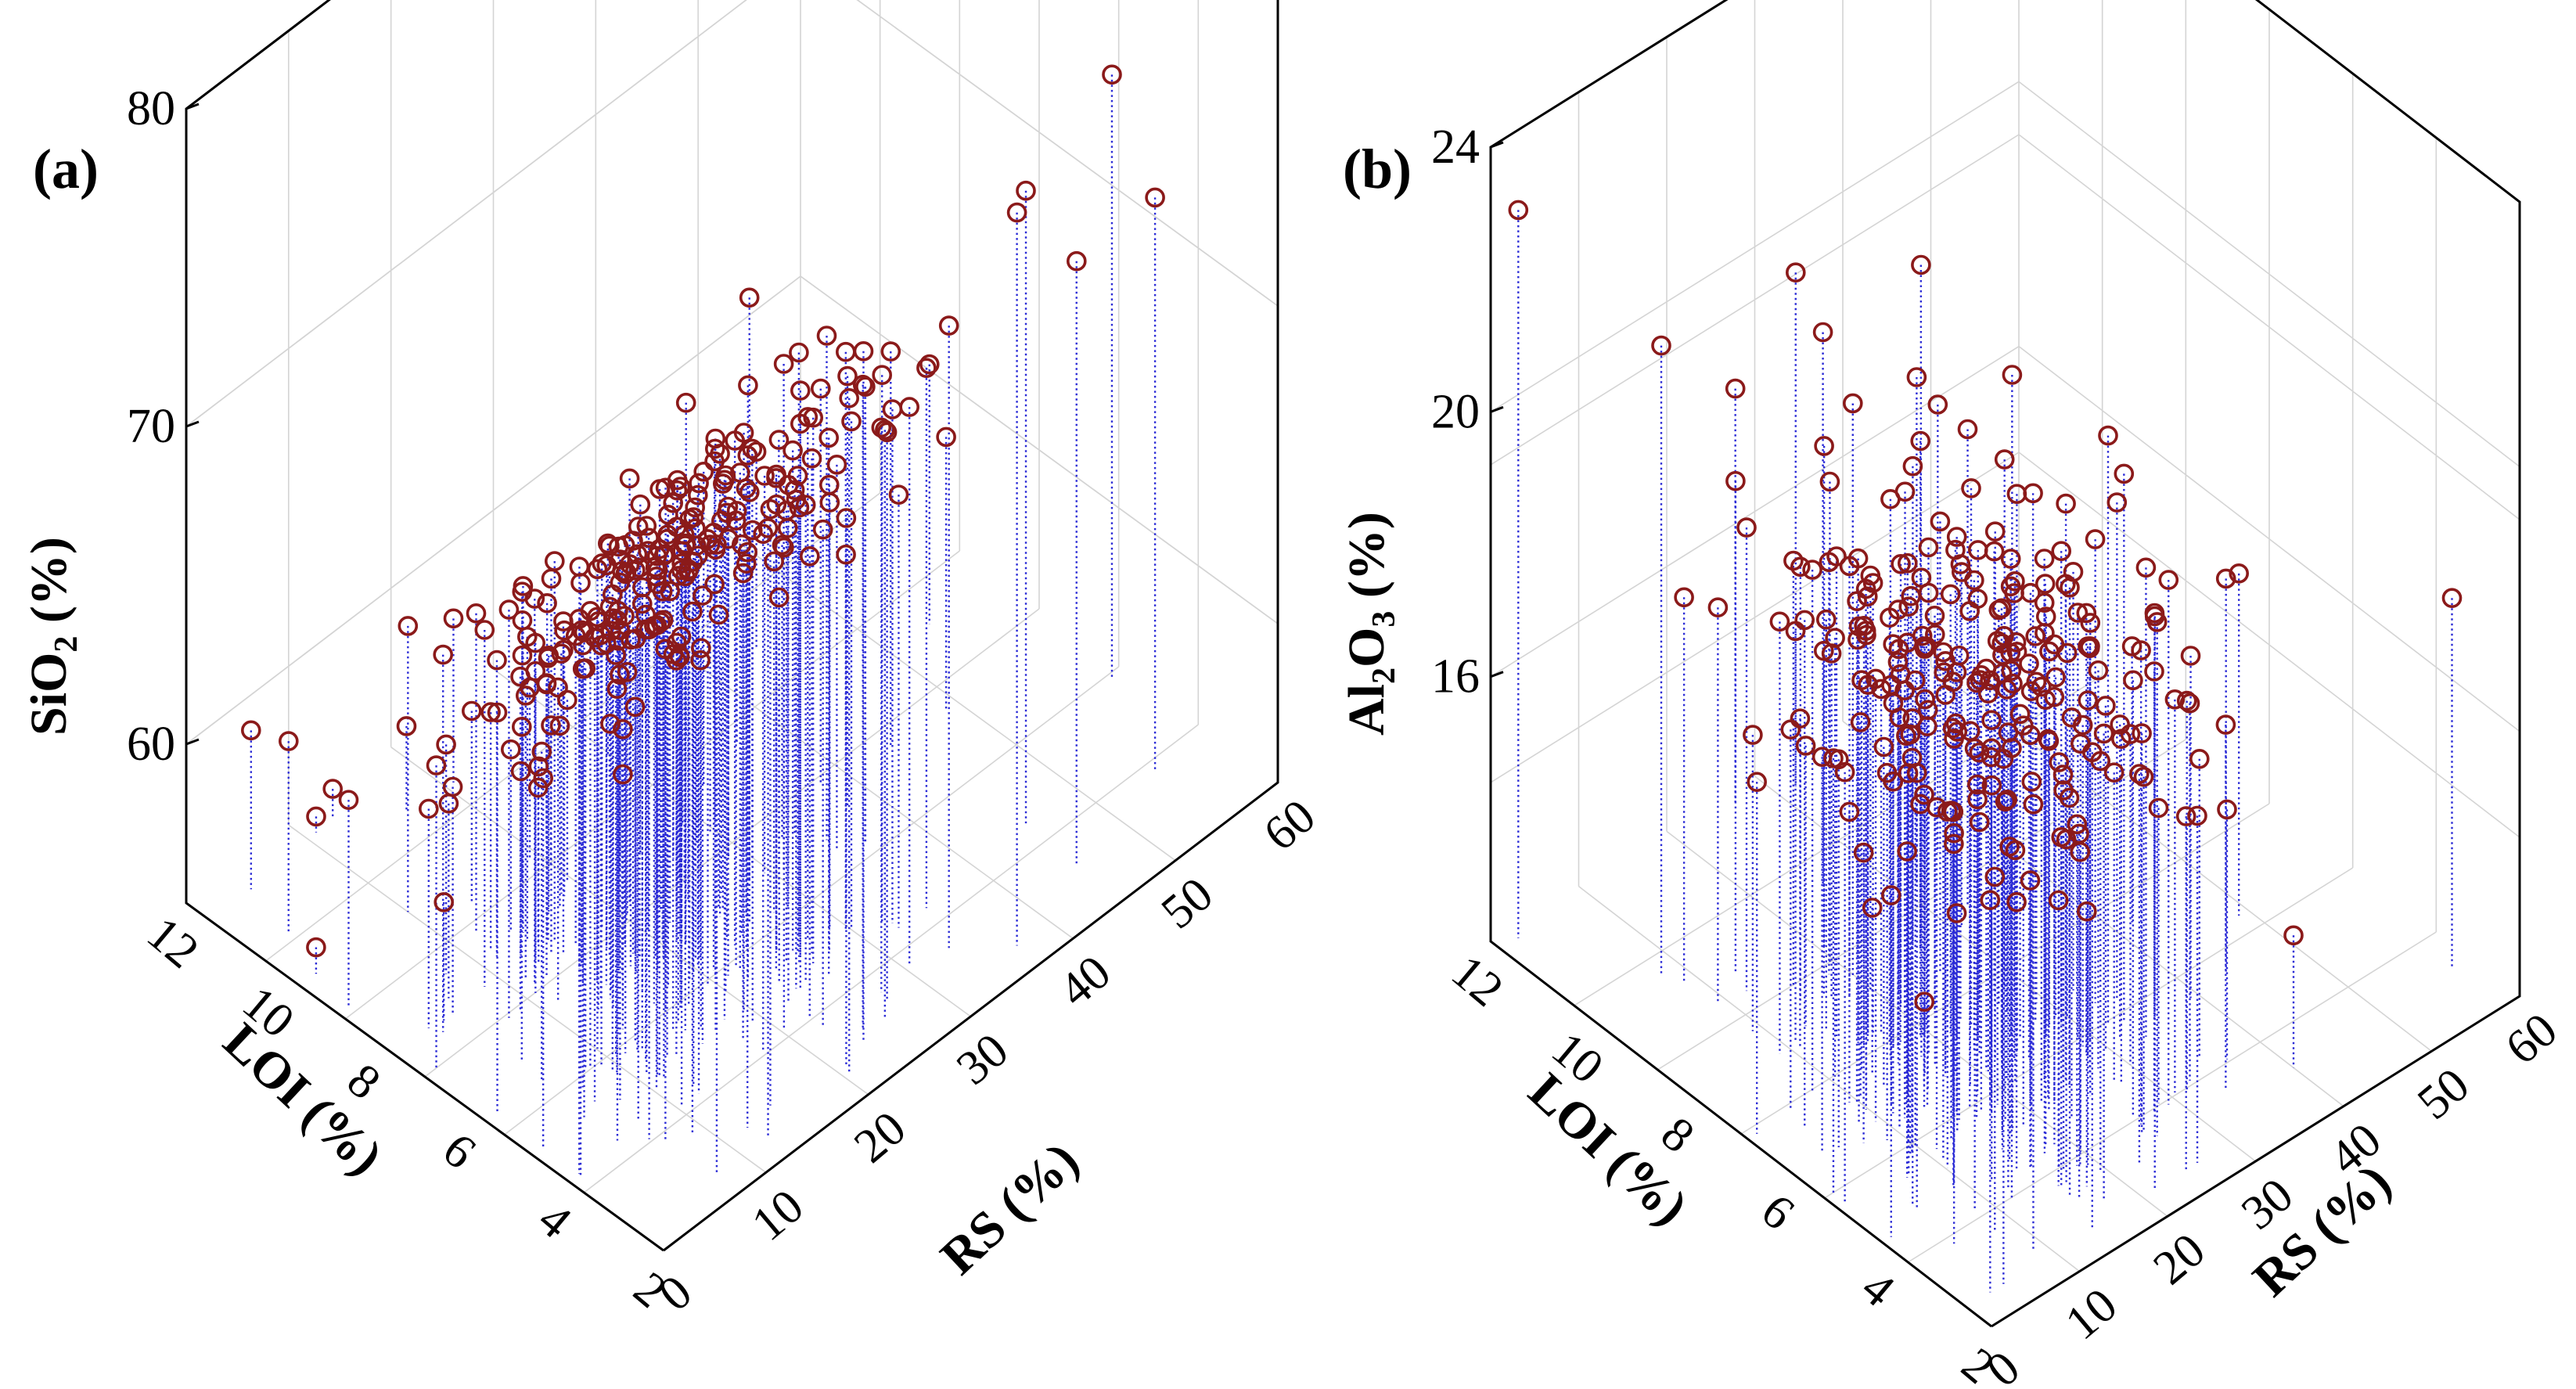  I want to click on x-tick-label: 60, so click(2532, 1039).